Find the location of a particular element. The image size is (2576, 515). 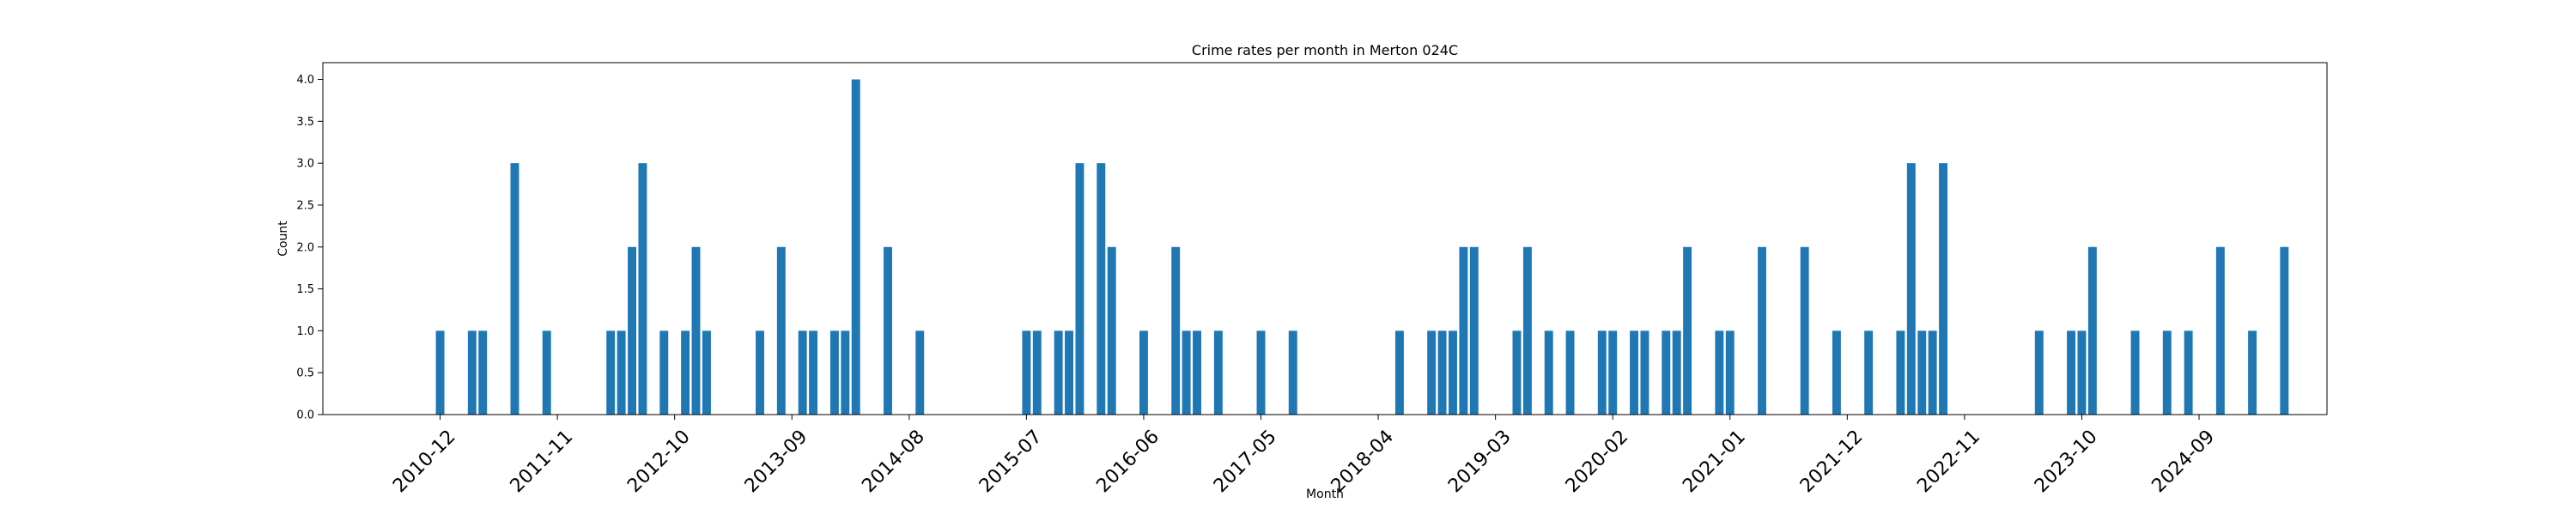

y-axis-label: Count is located at coordinates (283, 239).